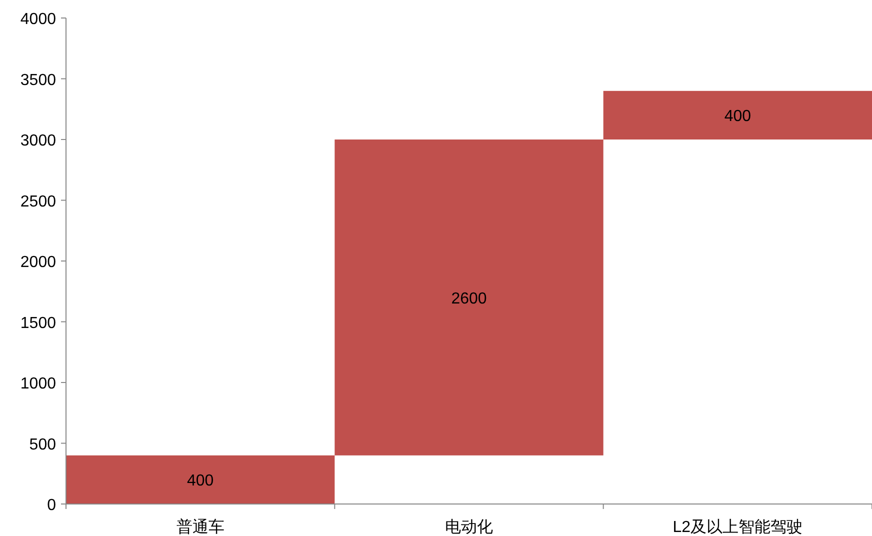 This screenshot has height=536, width=872. I want to click on x-tick-label: 普通车, so click(200, 527).